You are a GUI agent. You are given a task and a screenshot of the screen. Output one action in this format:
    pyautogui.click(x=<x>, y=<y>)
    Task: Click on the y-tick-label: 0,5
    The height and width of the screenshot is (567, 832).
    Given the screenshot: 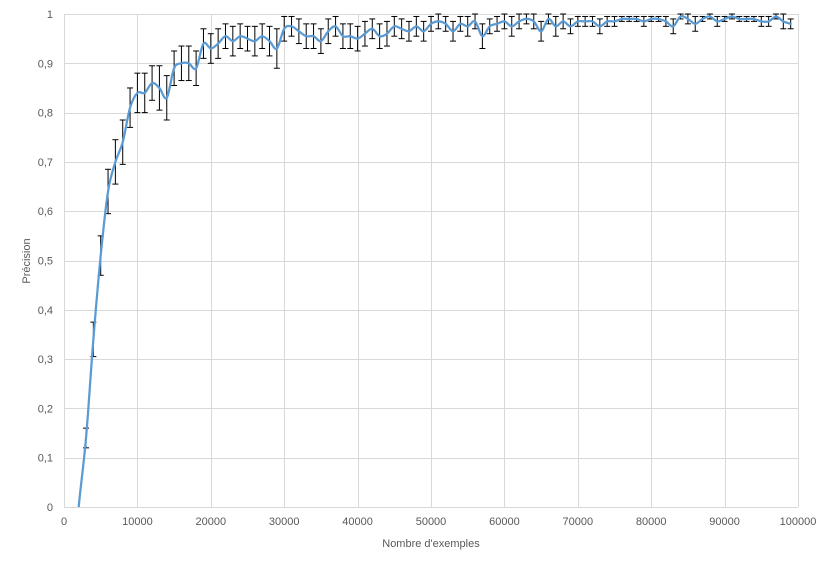 What is the action you would take?
    pyautogui.click(x=45, y=262)
    